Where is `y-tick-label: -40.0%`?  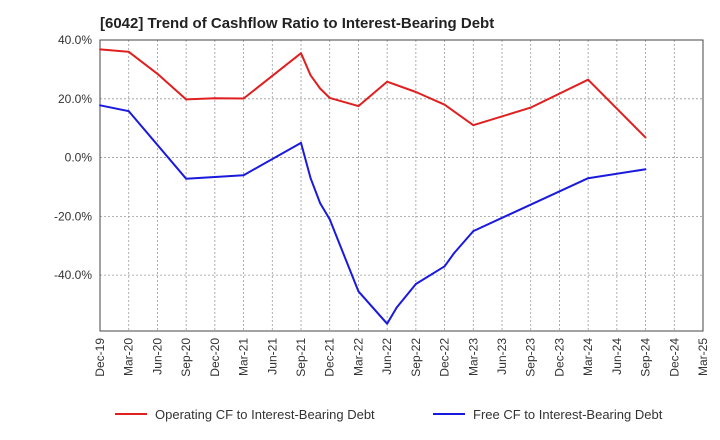 y-tick-label: -40.0% is located at coordinates (73, 275).